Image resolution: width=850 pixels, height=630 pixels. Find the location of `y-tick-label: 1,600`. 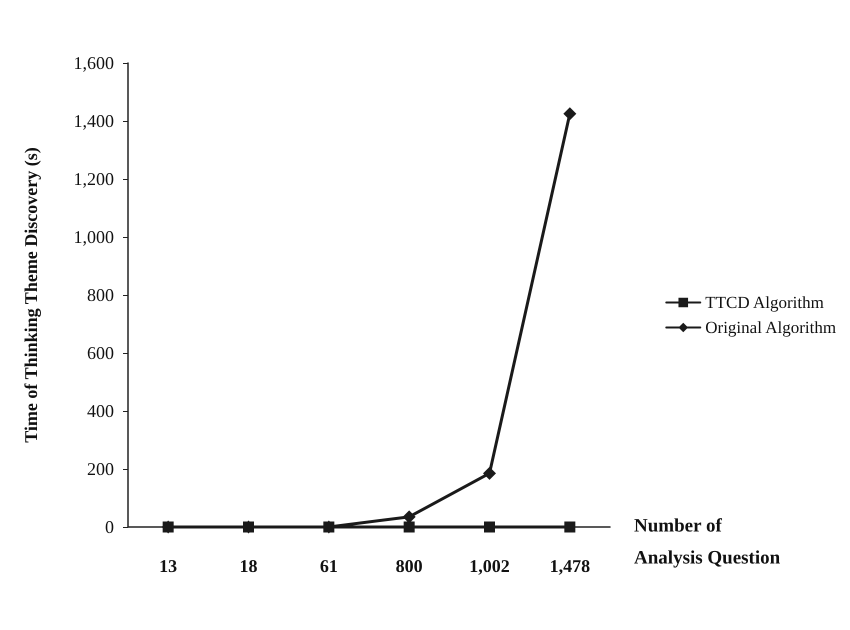

y-tick-label: 1,600 is located at coordinates (94, 63).